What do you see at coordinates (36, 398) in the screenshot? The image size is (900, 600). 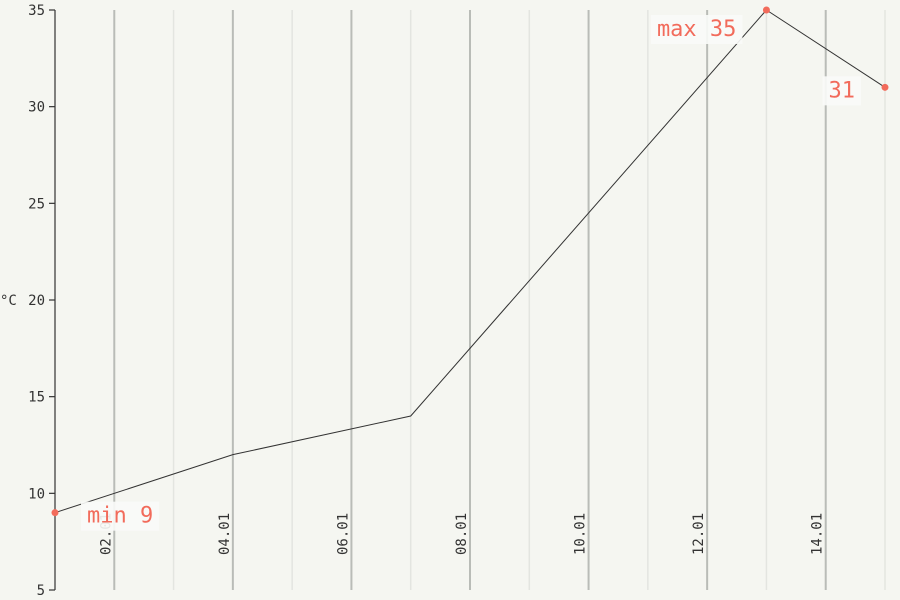 I see `y-tick-label: 15` at bounding box center [36, 398].